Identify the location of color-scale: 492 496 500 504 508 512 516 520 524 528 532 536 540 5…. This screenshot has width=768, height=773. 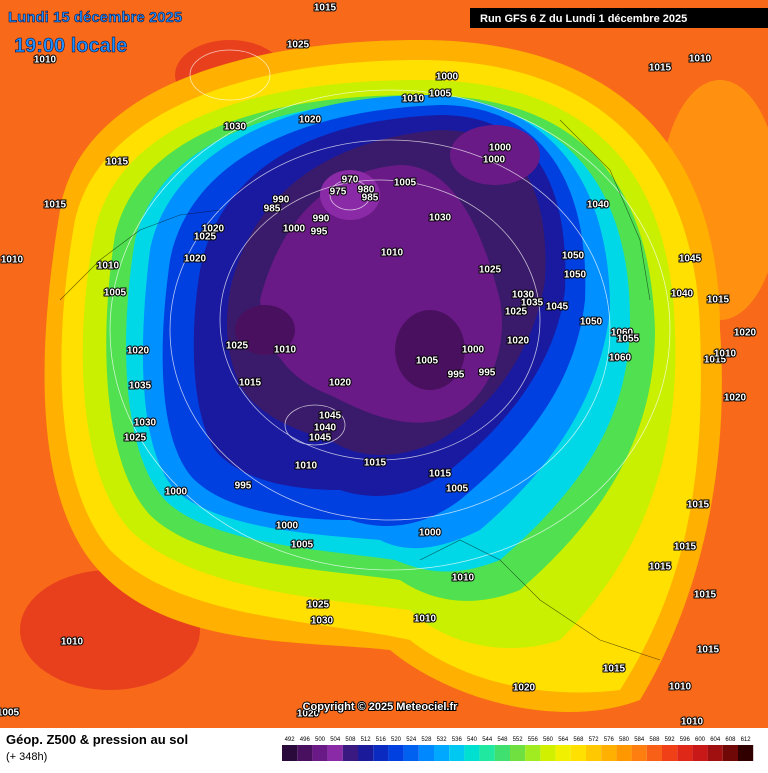
(518, 749).